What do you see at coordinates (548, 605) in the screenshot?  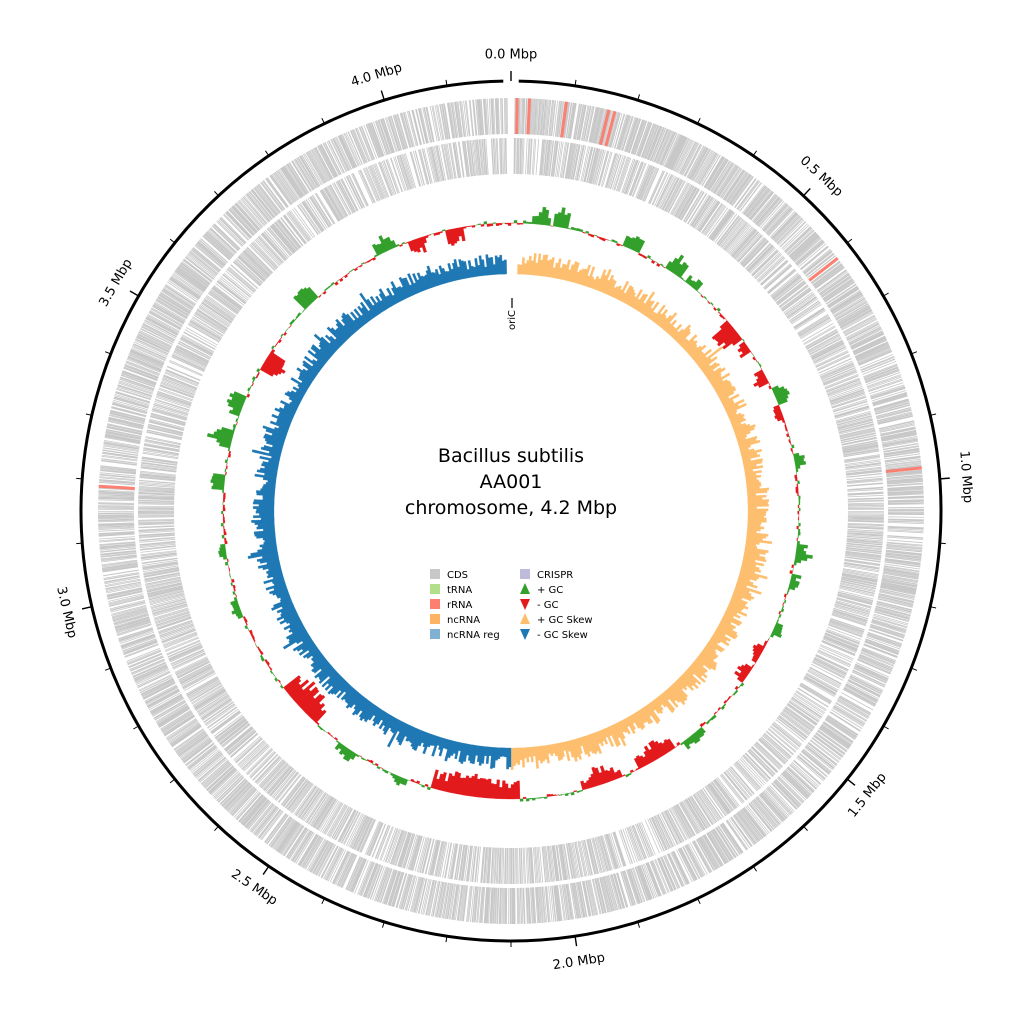 I see `legend-label: - GC` at bounding box center [548, 605].